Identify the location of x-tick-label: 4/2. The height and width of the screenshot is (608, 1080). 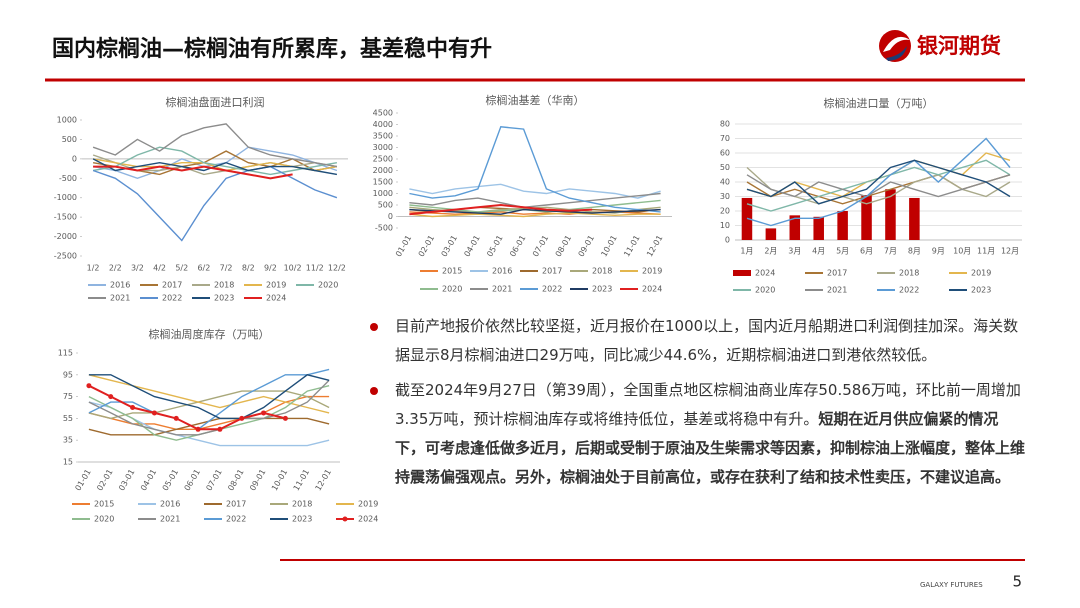
(159, 268).